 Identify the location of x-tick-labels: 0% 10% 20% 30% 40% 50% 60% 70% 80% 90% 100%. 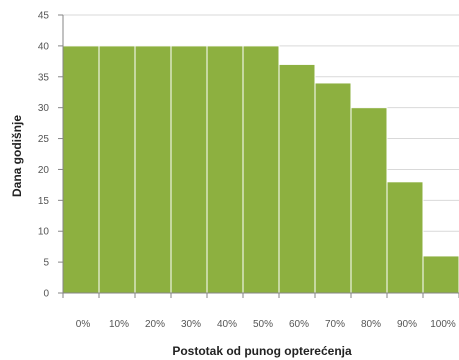
(266, 324).